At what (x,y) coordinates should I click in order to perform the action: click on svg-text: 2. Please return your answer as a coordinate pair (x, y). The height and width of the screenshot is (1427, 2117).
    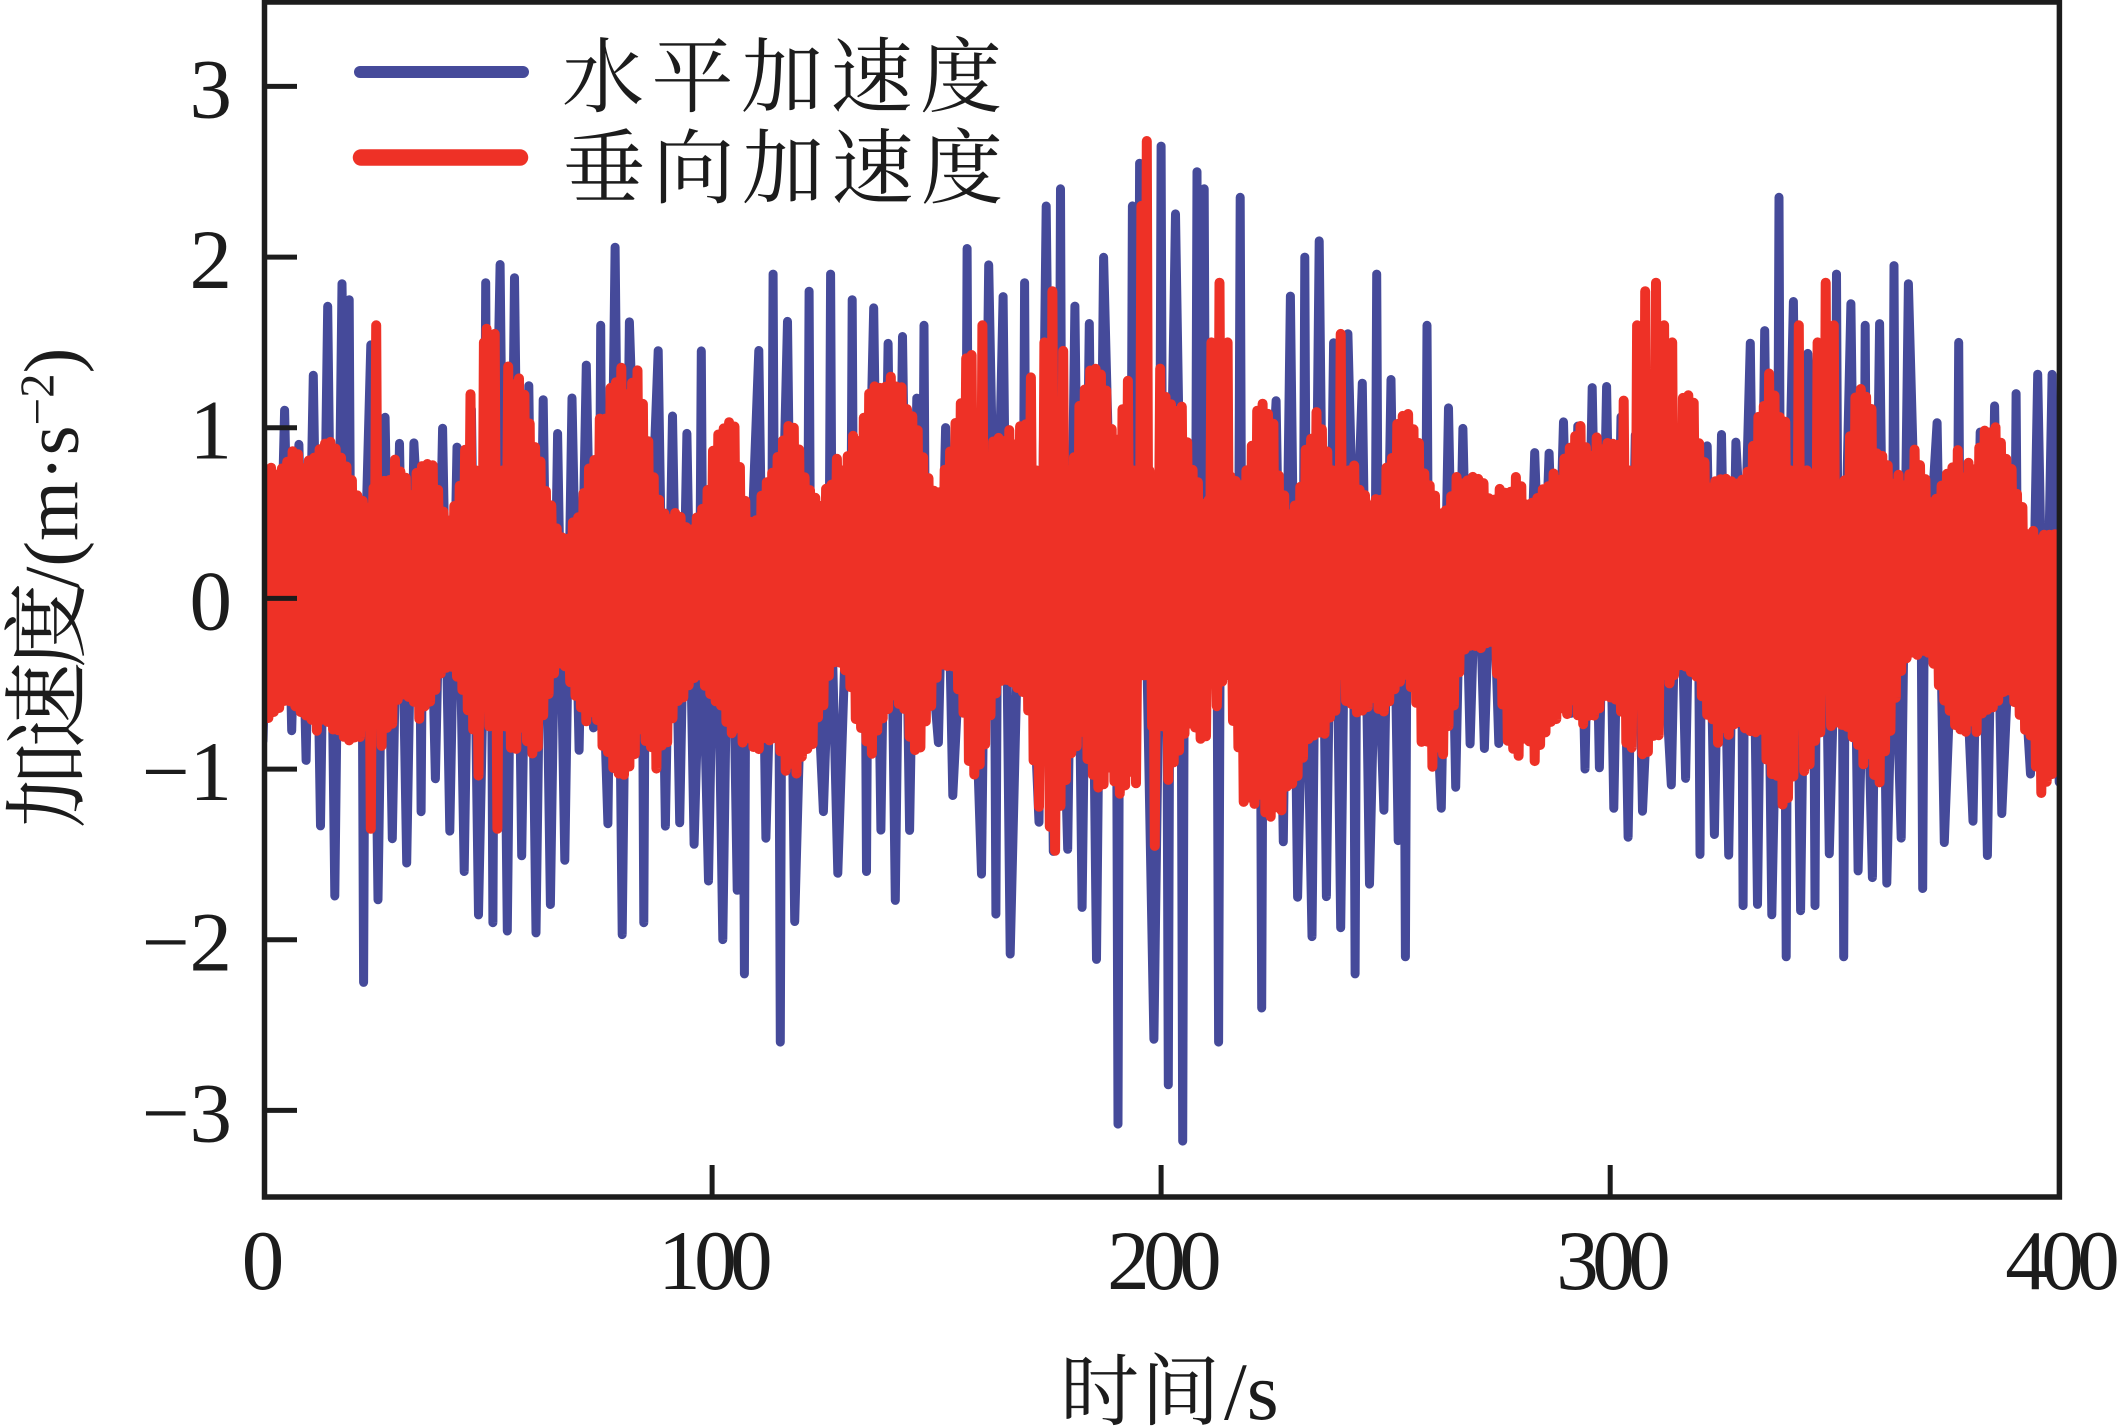
    Looking at the image, I should click on (211, 260).